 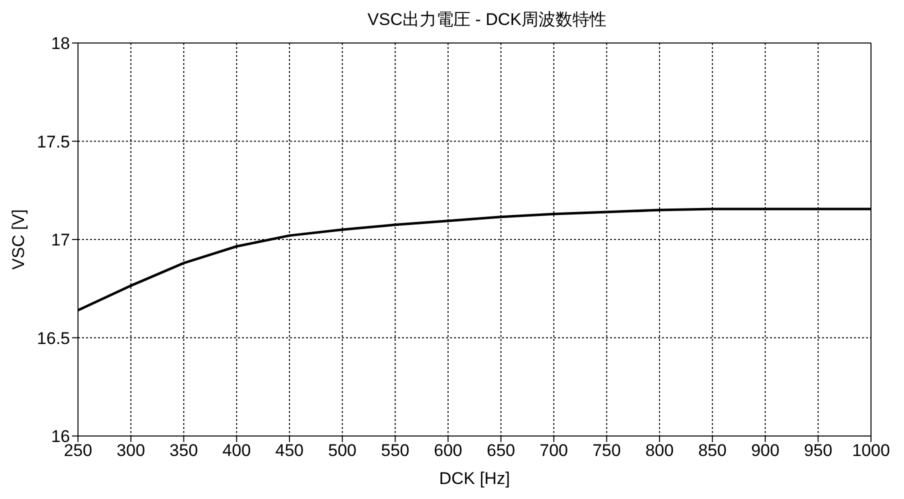 What do you see at coordinates (342, 450) in the screenshot?
I see `x-tick-label: 500` at bounding box center [342, 450].